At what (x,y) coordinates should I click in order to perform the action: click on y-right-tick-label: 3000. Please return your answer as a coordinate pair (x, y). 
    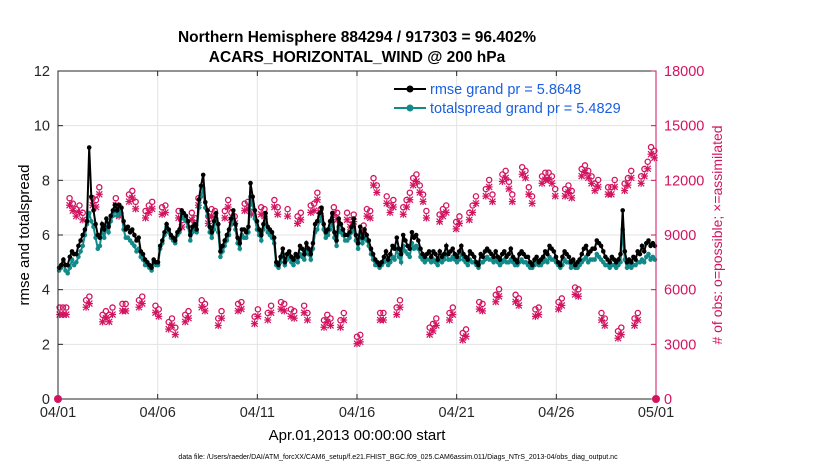
    Looking at the image, I should click on (680, 345).